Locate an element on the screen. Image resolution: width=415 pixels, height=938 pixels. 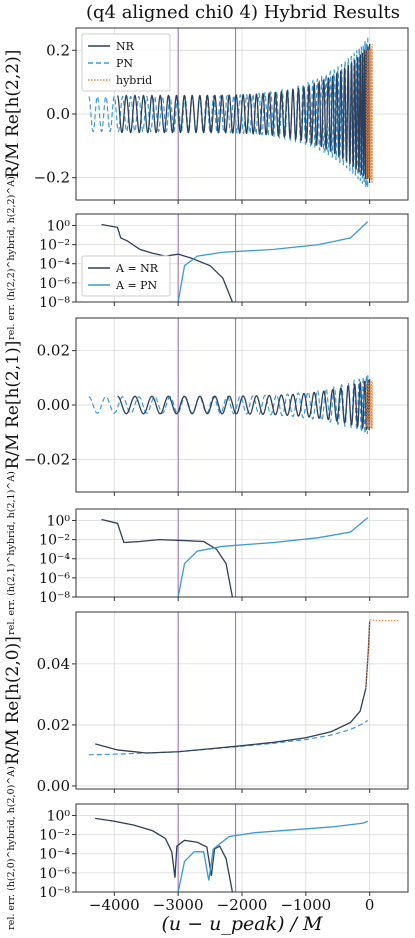
x-tick-label: −1000 is located at coordinates (305, 905).